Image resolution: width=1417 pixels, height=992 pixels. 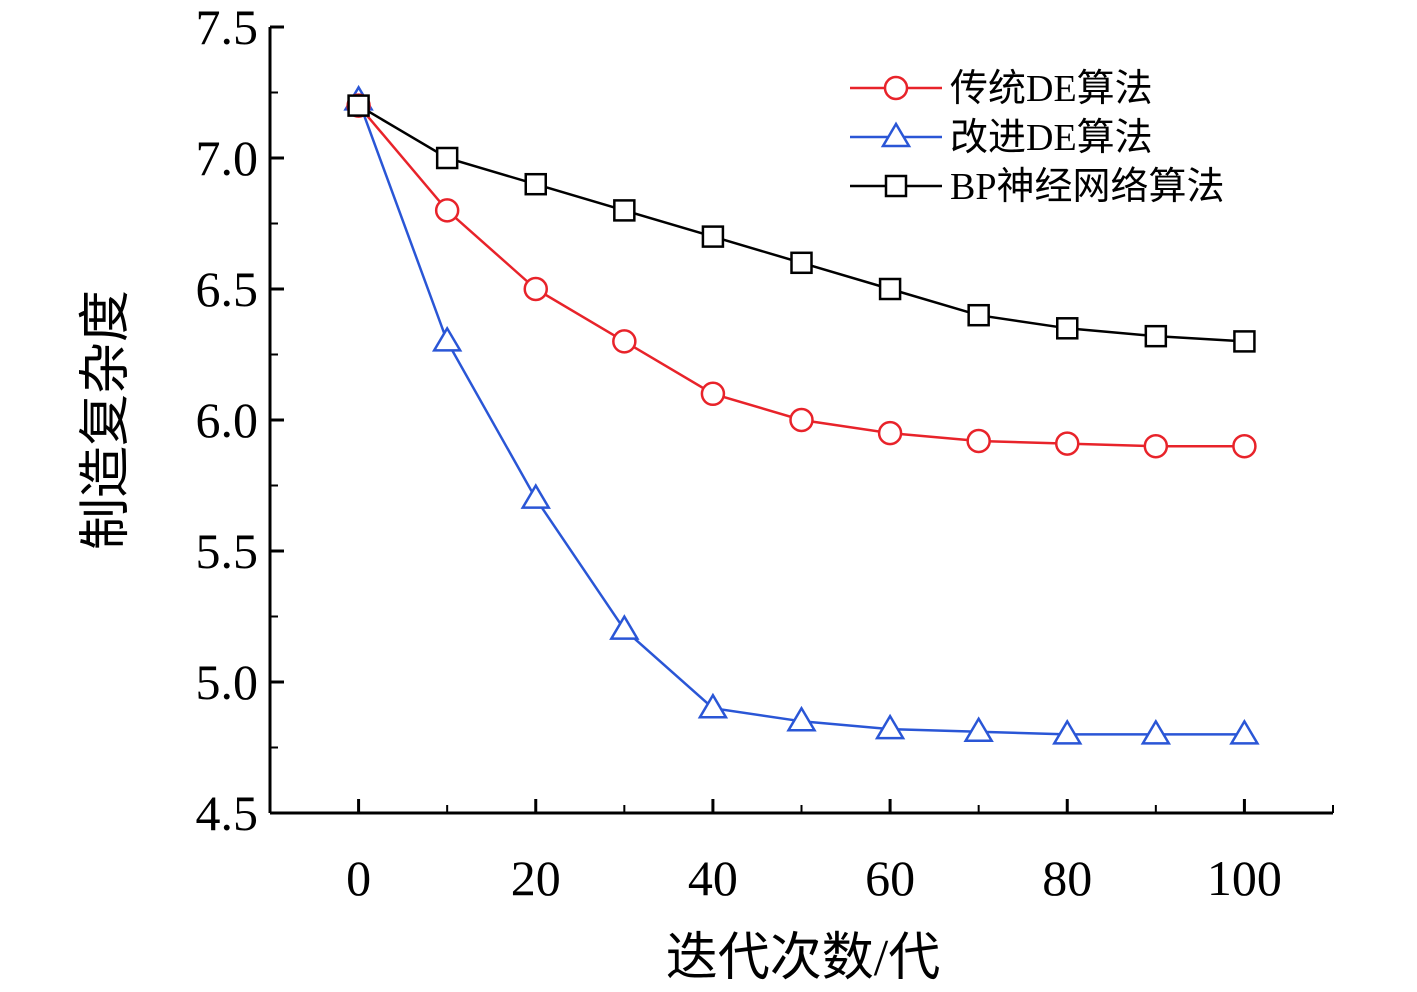 I want to click on legend-entry: 传统DE算法, so click(x=1001, y=89).